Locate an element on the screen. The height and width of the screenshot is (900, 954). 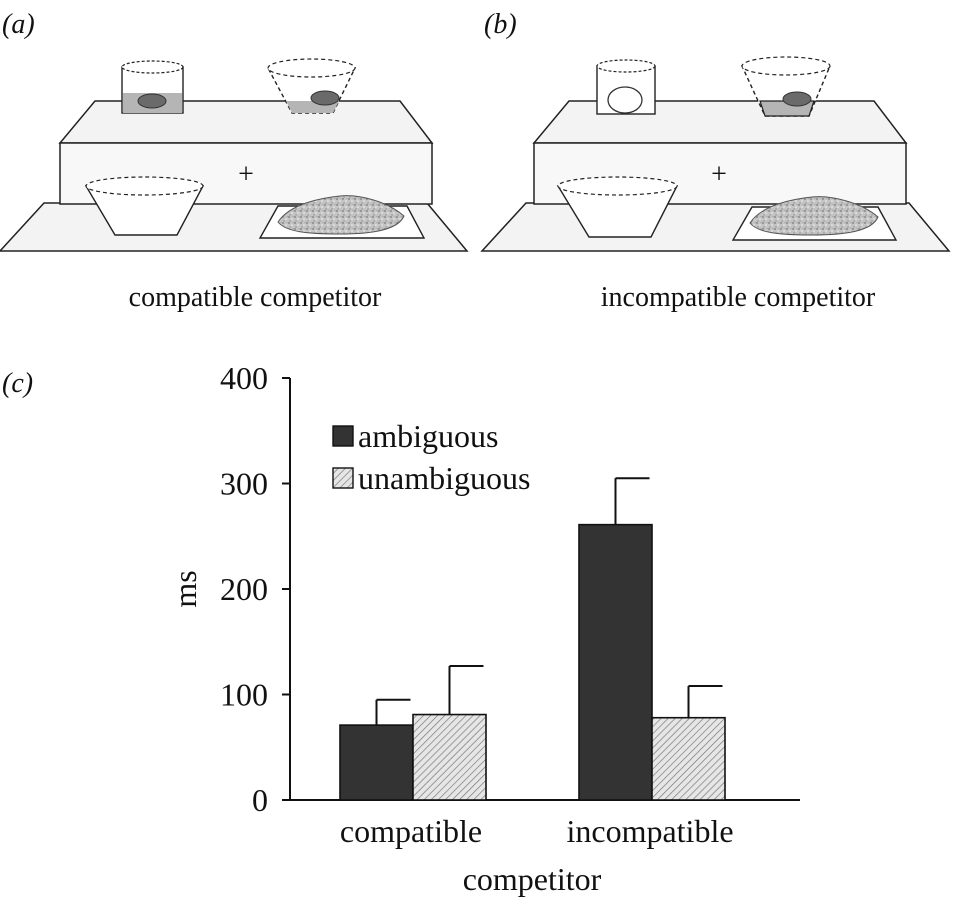
bar-unambiguous-compatible is located at coordinates (449, 757).